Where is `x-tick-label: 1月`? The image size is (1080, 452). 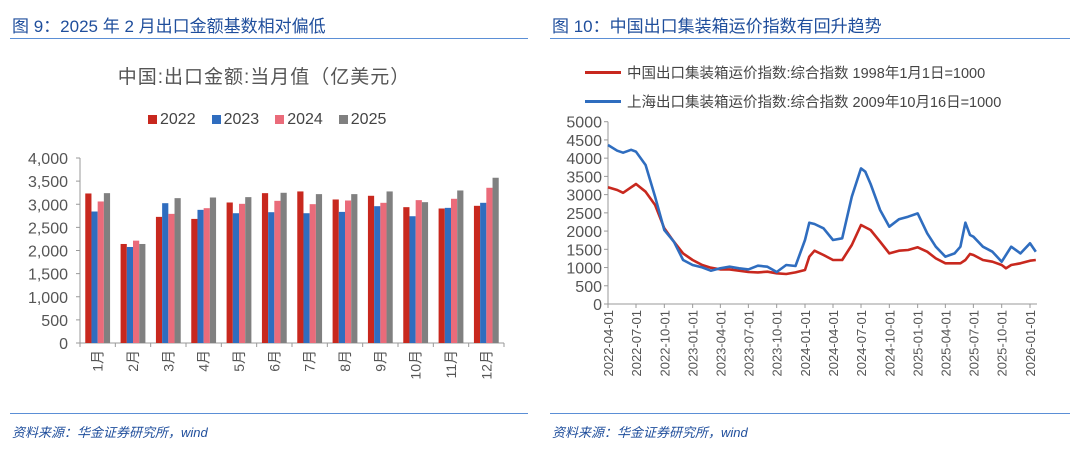 x-tick-label: 1月 is located at coordinates (98, 361).